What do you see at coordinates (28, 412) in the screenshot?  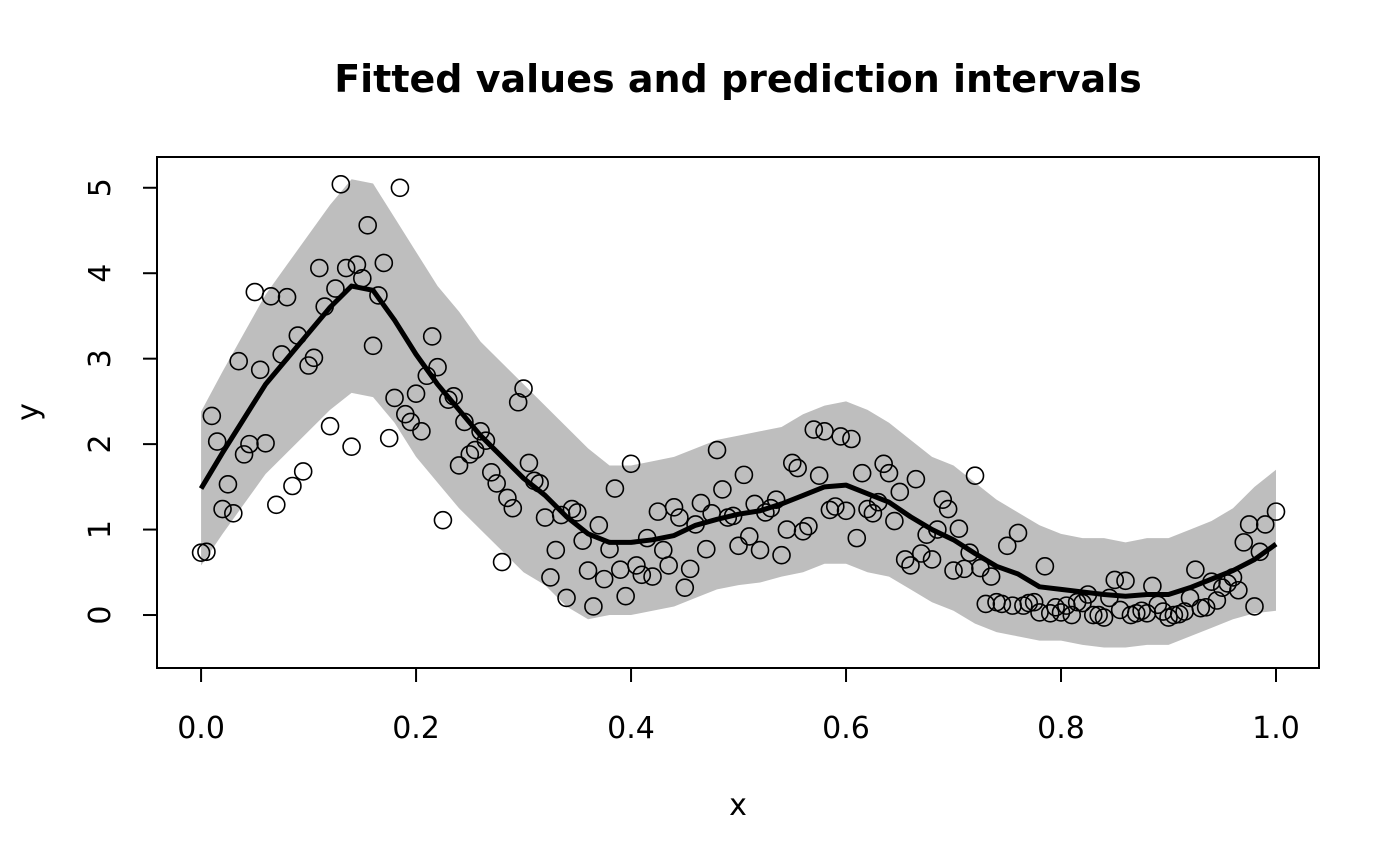 I see `y-axis-label: y` at bounding box center [28, 412].